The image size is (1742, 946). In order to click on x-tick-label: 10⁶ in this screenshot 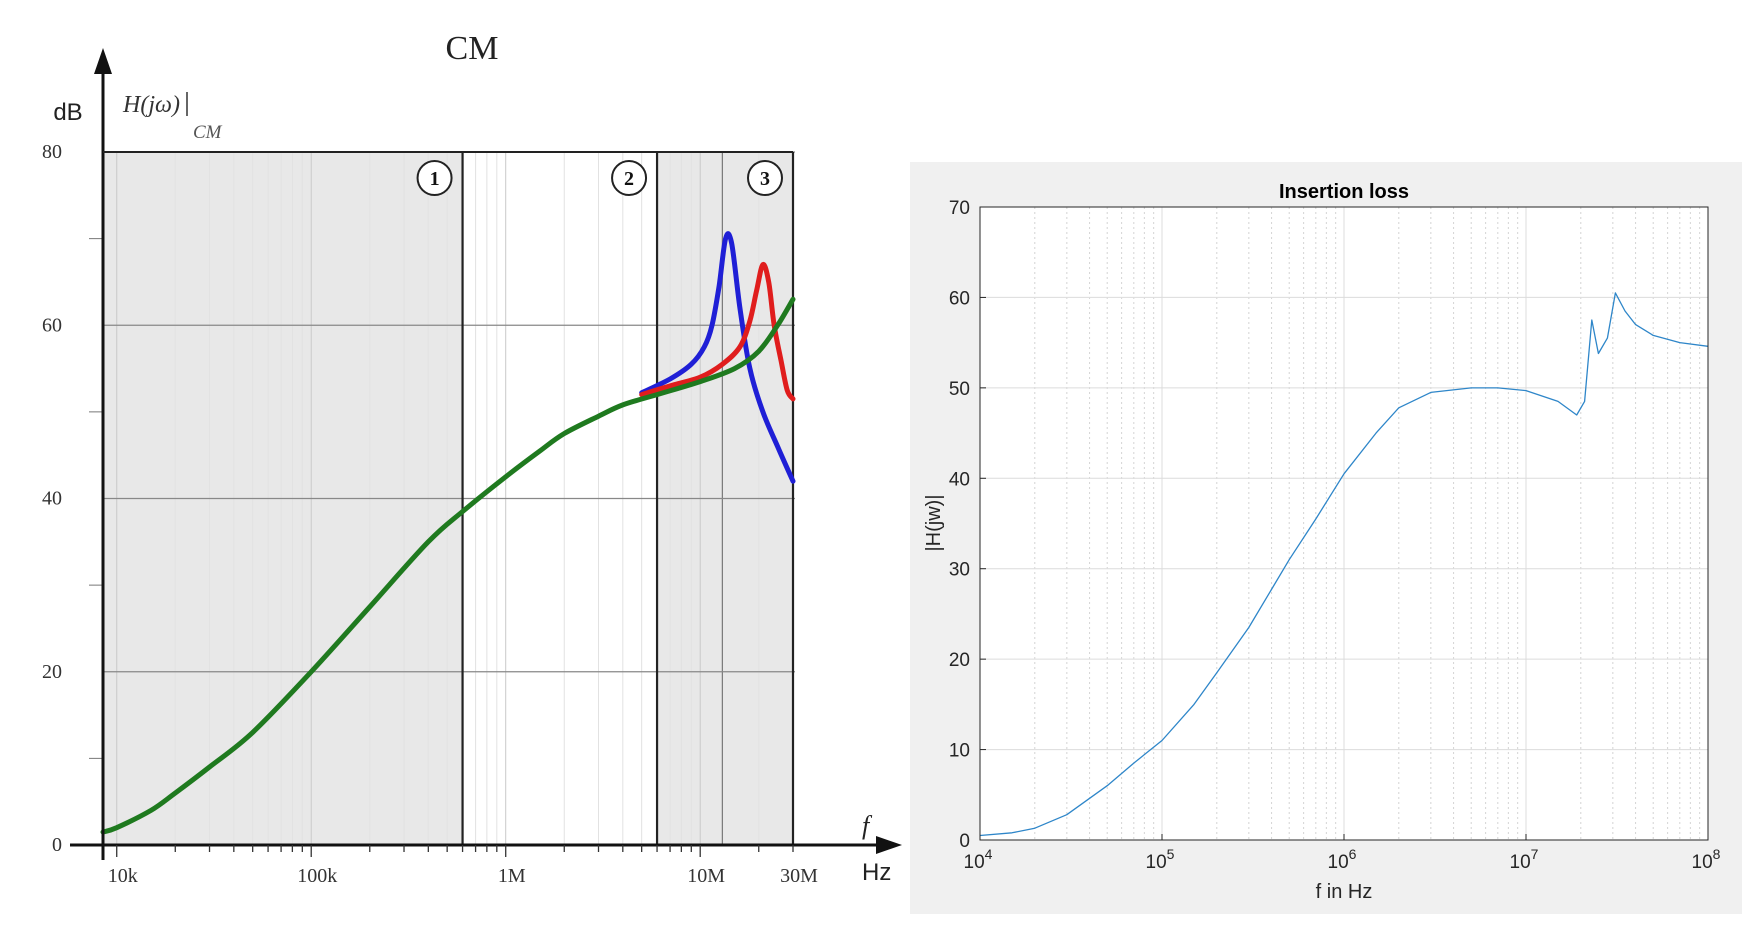, I will do `click(1342, 859)`.